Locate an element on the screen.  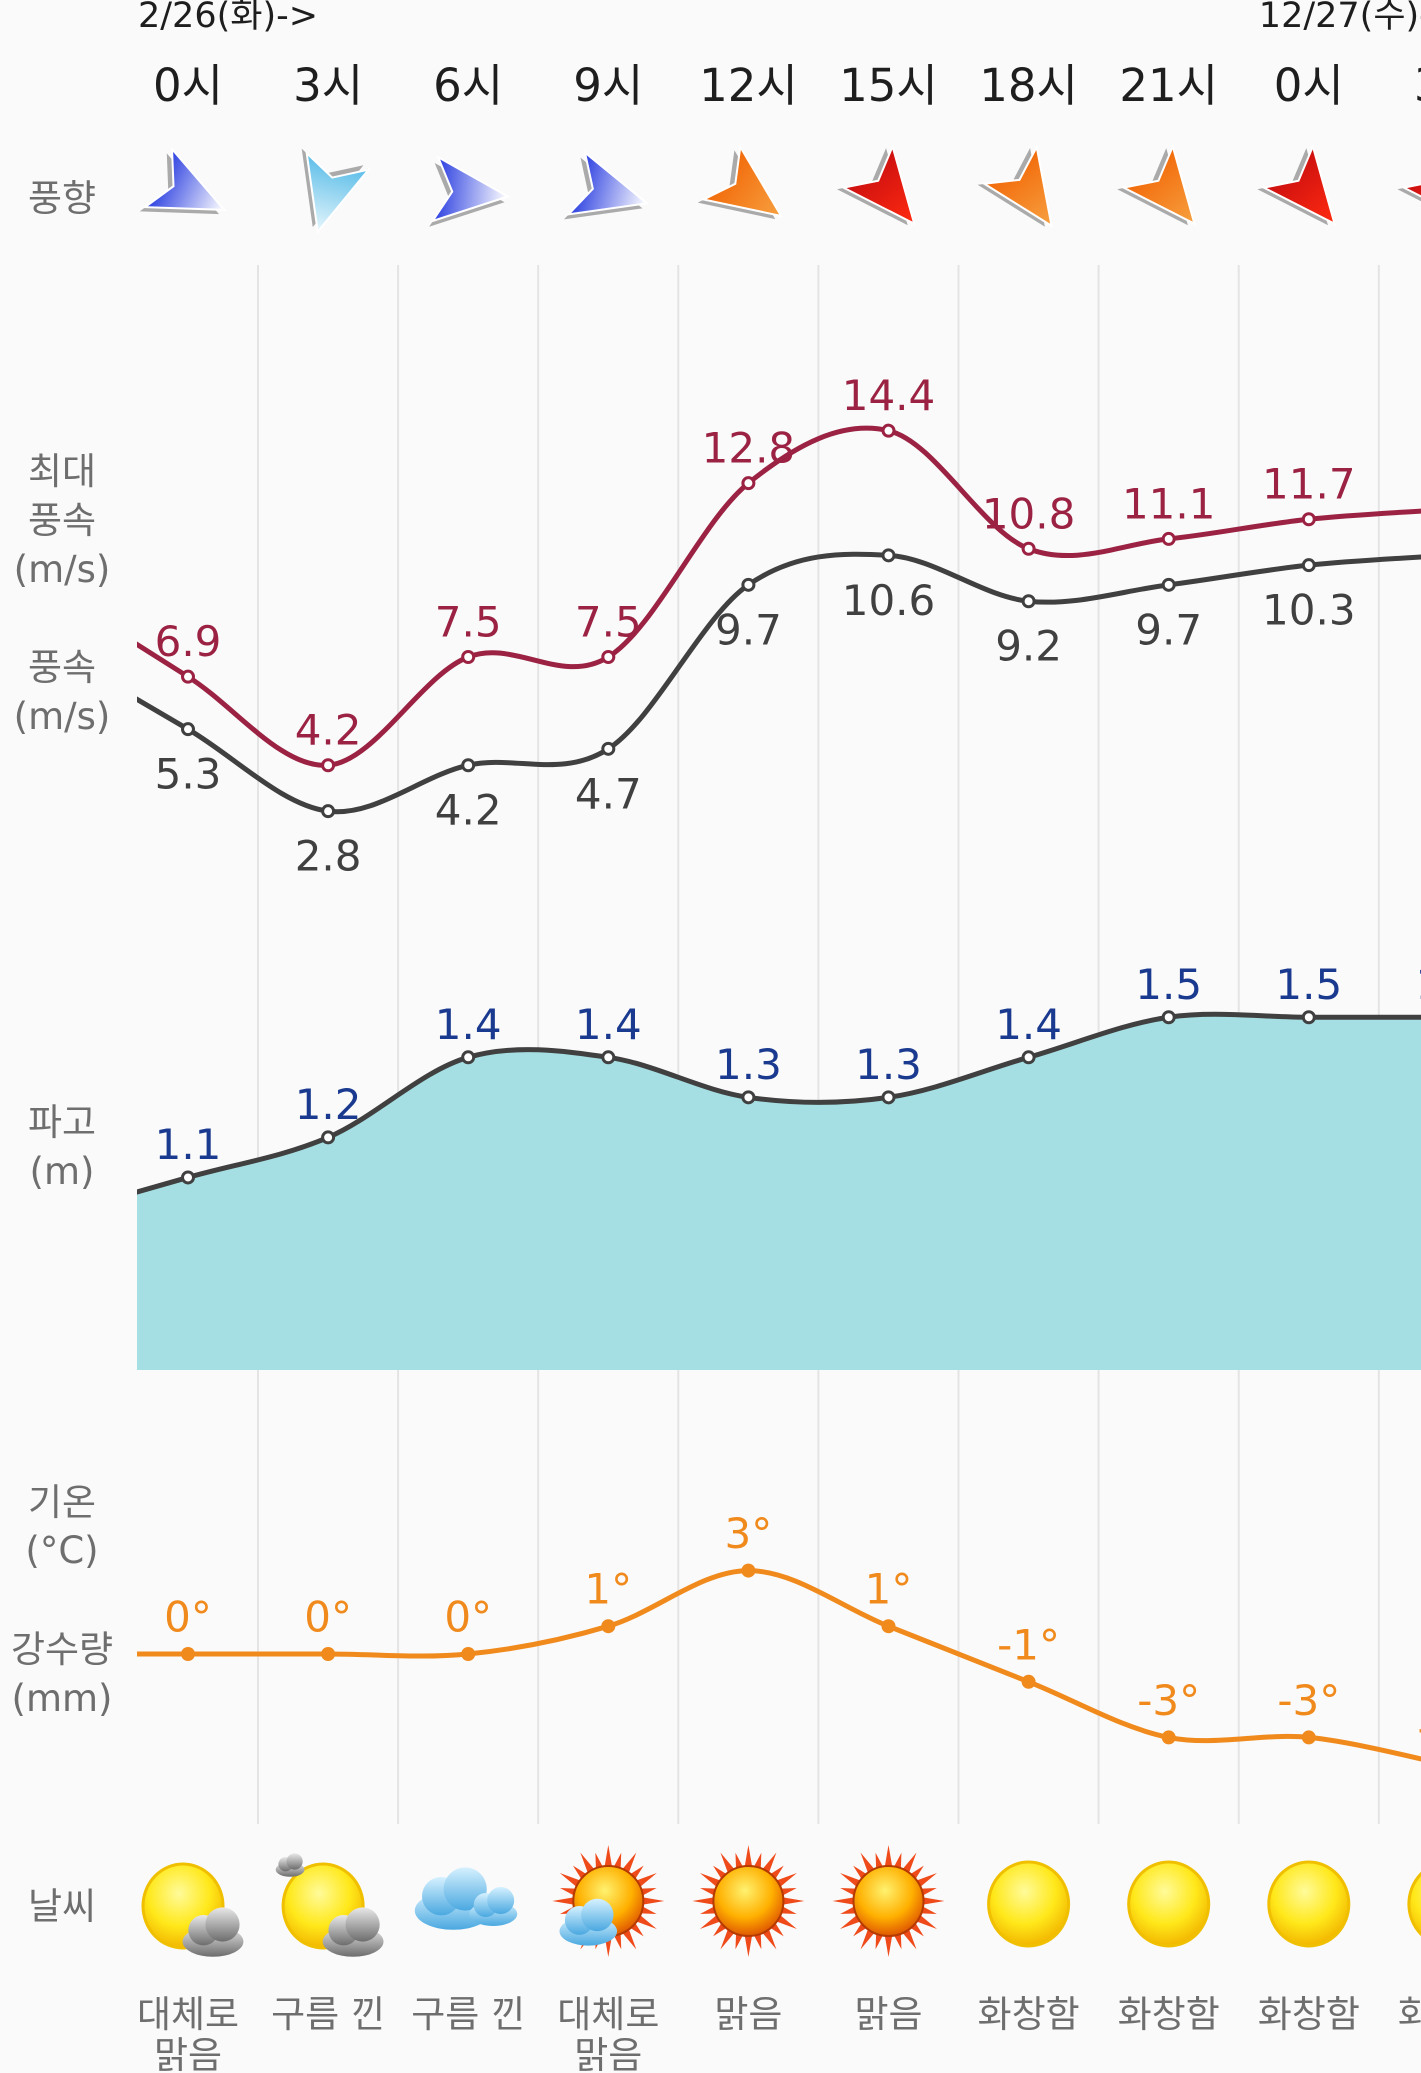
wind-speed-value-label: 4.2 is located at coordinates (468, 810).